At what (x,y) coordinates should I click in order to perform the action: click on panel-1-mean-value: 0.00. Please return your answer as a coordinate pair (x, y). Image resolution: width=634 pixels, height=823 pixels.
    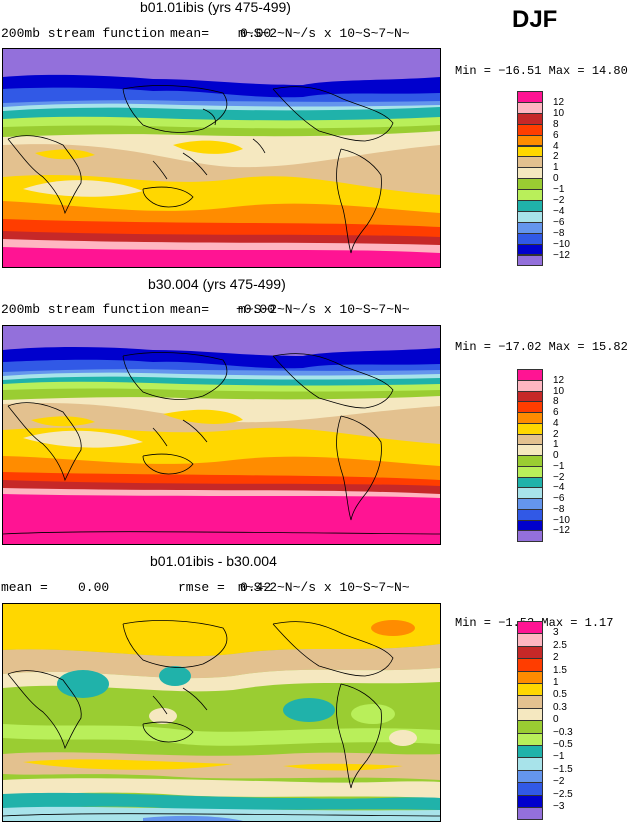
    Looking at the image, I should click on (256, 33).